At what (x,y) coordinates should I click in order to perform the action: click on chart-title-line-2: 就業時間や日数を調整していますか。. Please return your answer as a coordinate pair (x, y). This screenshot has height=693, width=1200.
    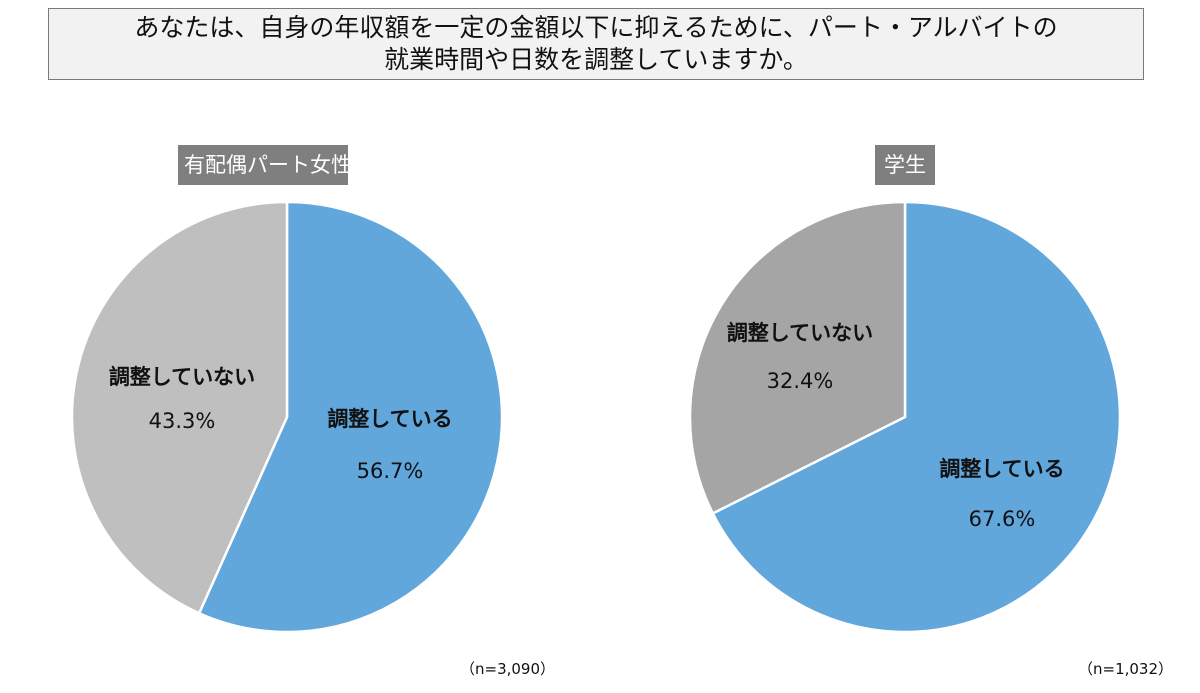
    Looking at the image, I should click on (596, 59).